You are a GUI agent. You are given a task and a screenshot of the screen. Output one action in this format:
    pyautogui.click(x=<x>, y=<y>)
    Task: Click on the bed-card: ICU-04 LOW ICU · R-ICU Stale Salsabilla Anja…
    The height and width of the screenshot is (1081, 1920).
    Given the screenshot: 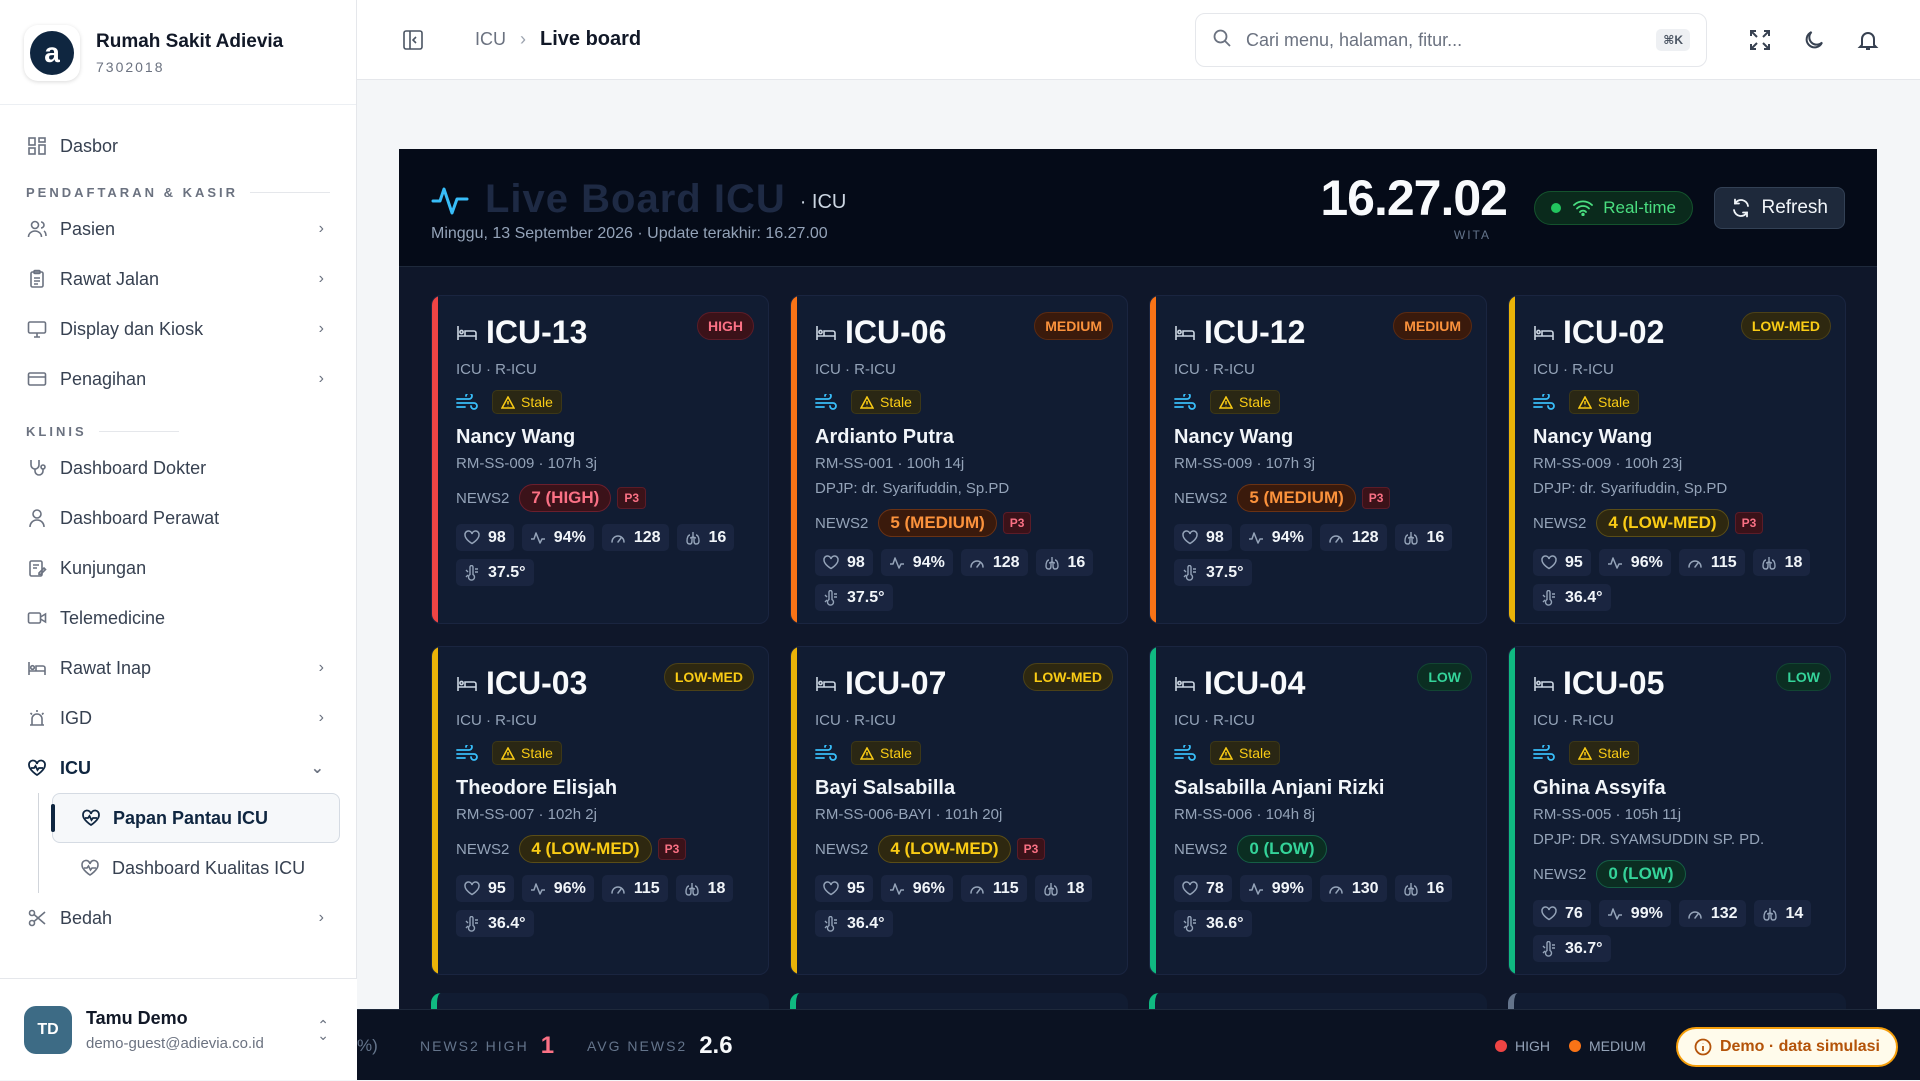 What is the action you would take?
    pyautogui.click(x=1318, y=810)
    